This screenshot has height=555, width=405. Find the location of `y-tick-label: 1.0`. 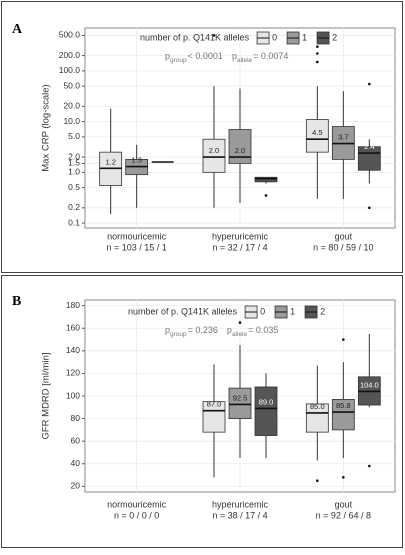

y-tick-label: 1.0 is located at coordinates (74, 172).